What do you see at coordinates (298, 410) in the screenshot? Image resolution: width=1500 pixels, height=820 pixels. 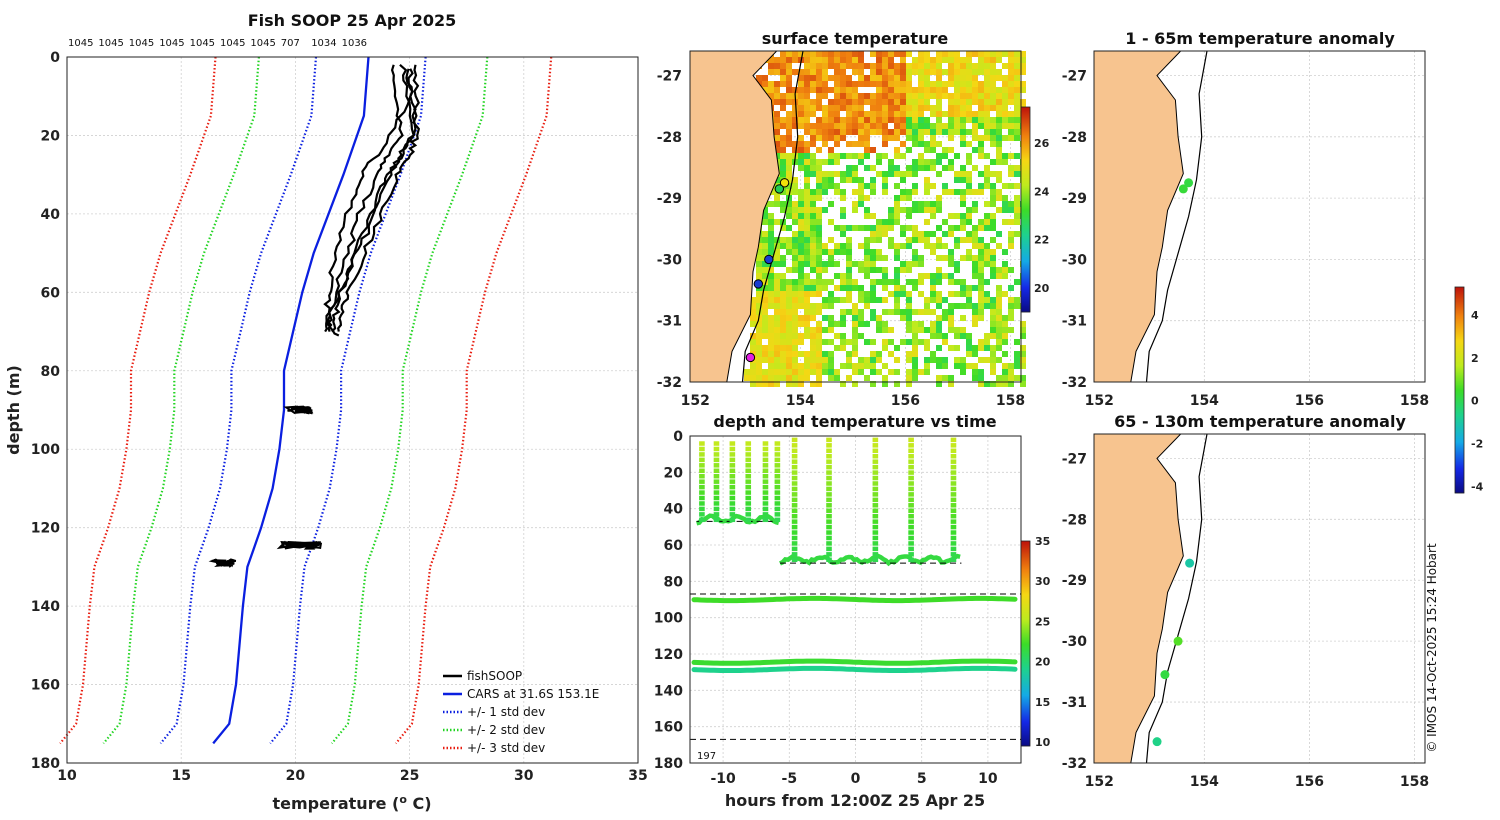 I see `profile-fishsoop-cluster` at bounding box center [298, 410].